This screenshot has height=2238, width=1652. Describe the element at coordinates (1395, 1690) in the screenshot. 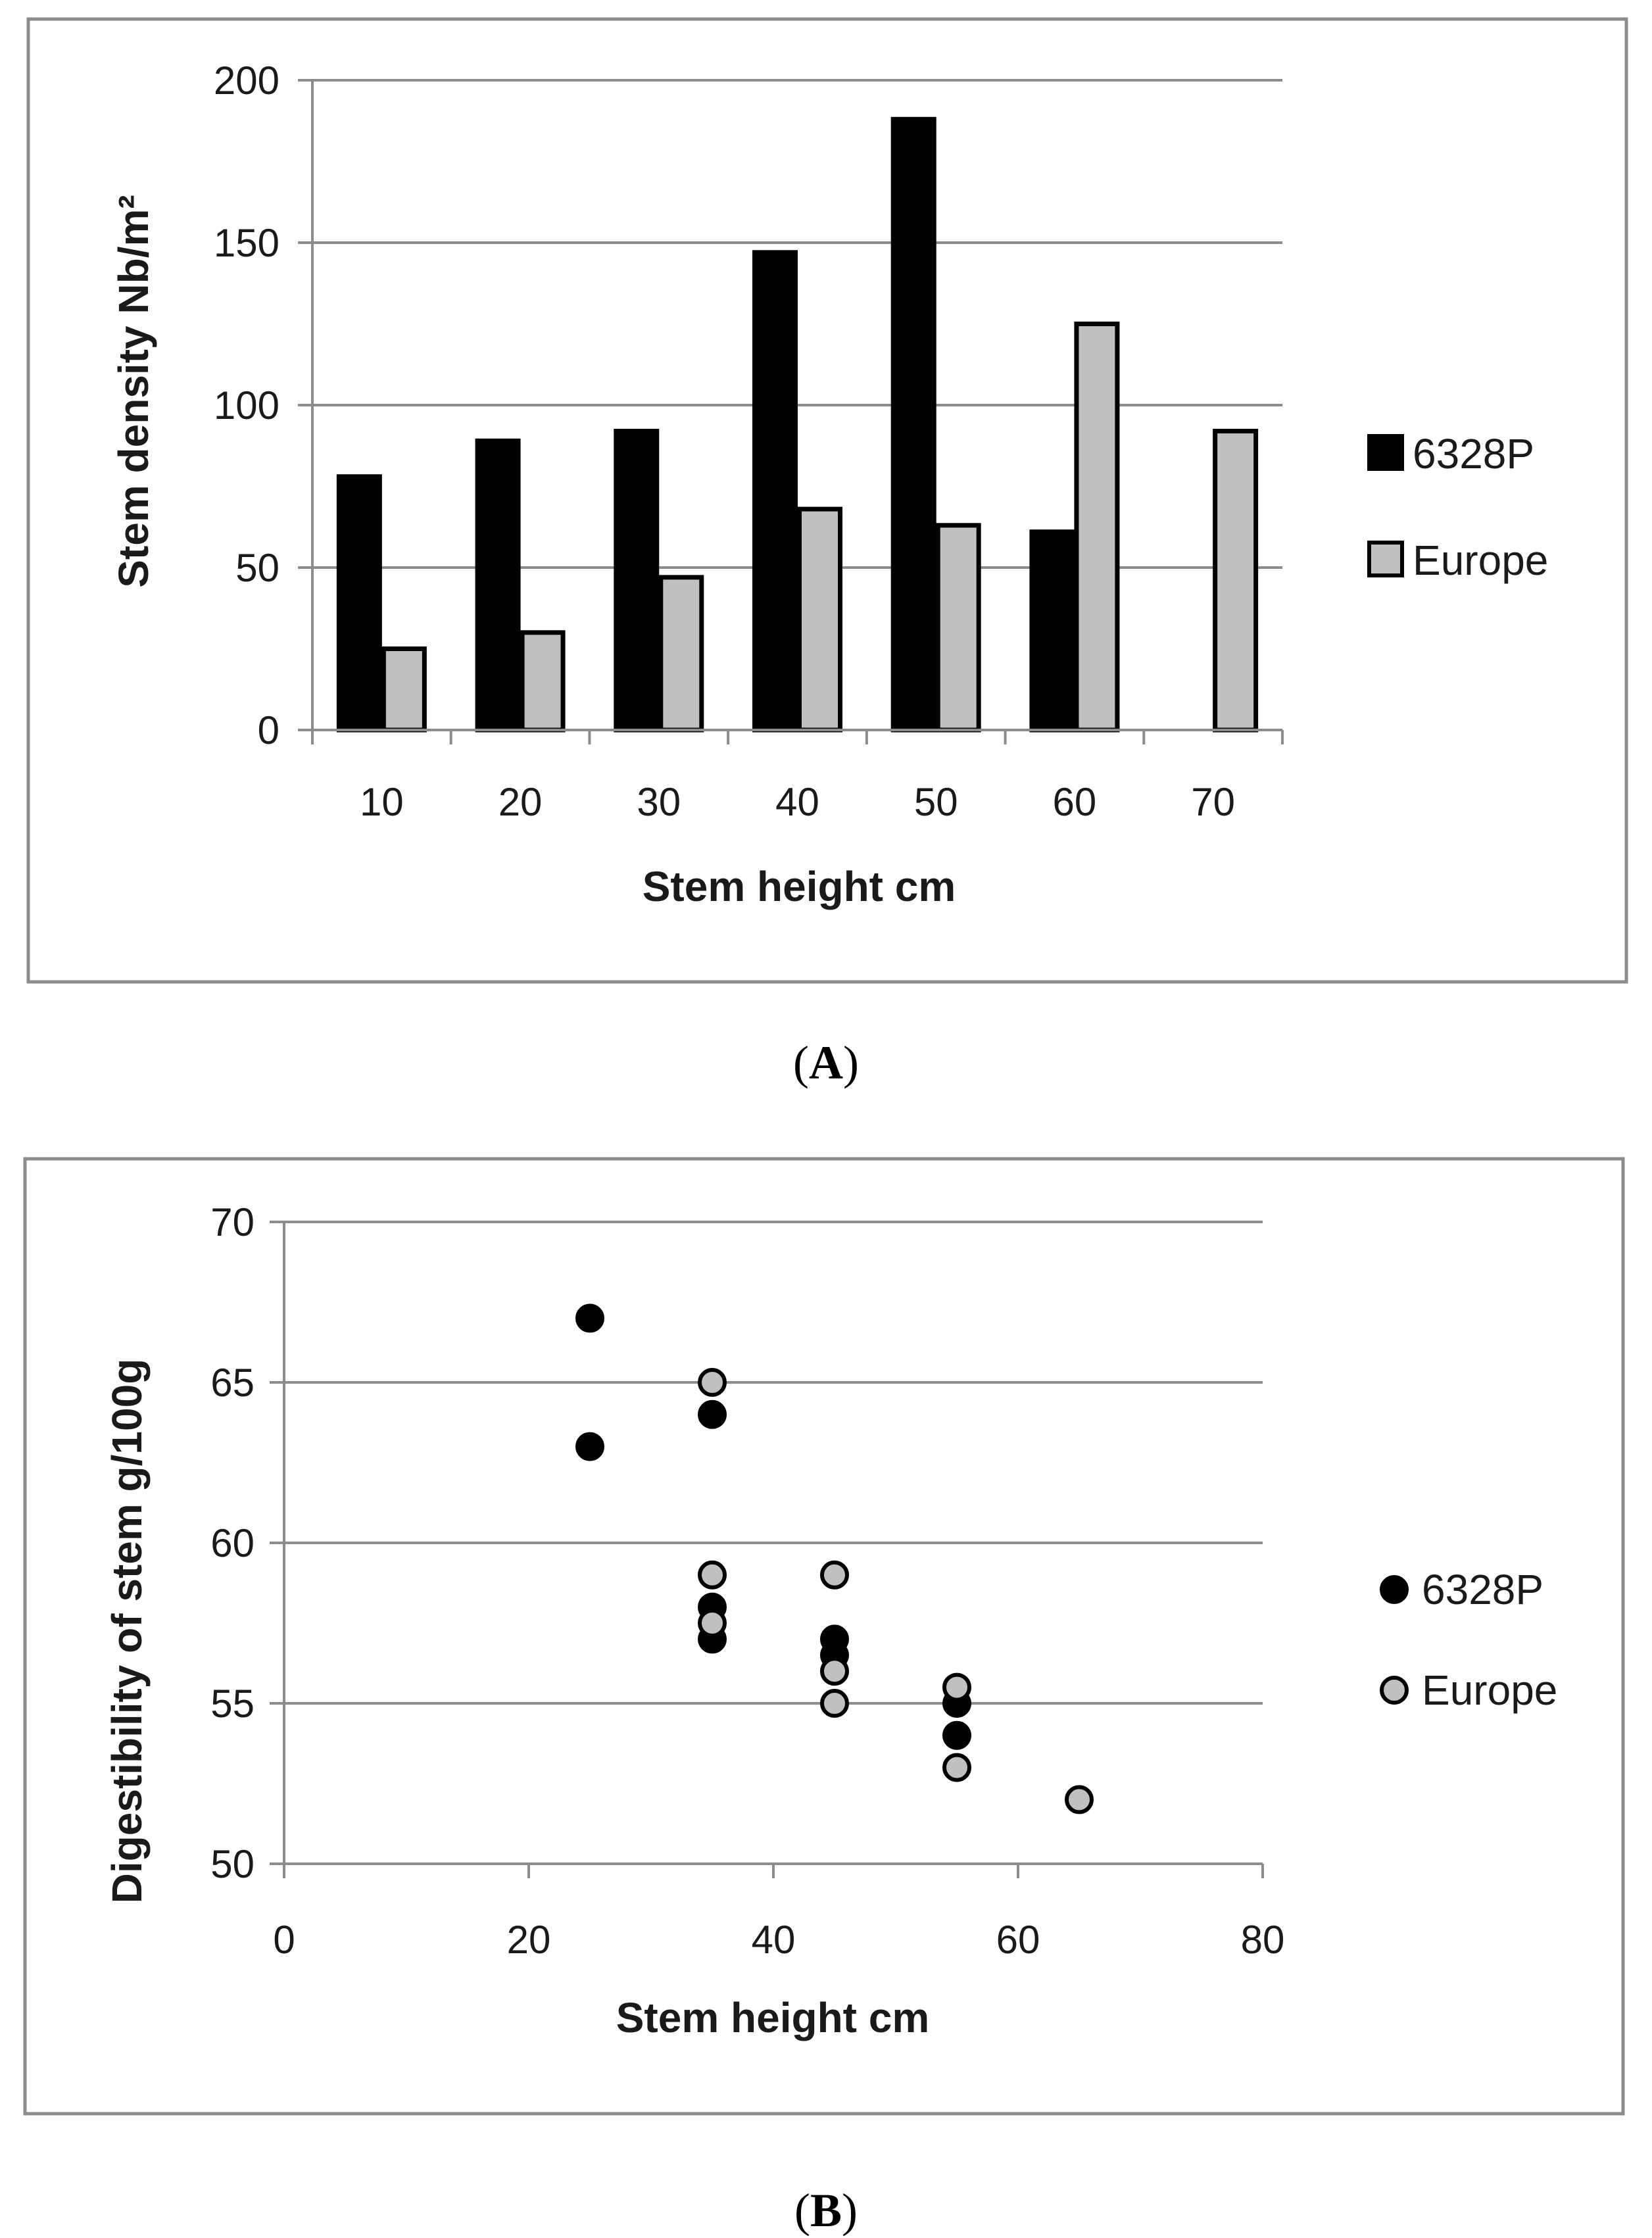

I see `panel-b-legend-marker-europe` at that location.